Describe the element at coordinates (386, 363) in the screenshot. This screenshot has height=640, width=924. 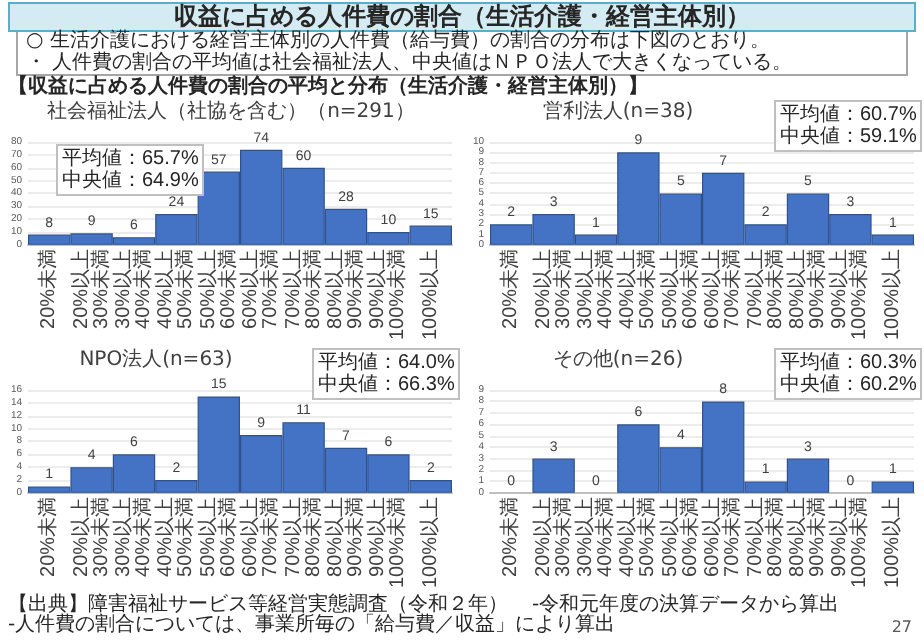
I see `text: 平均値：64.0%` at that location.